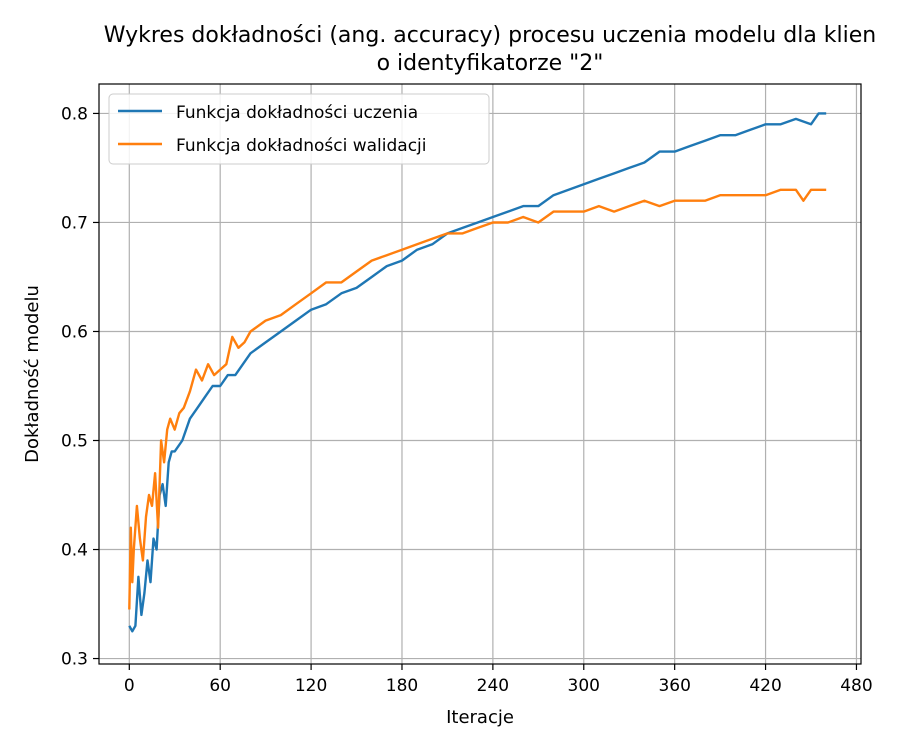 The height and width of the screenshot is (750, 900). What do you see at coordinates (584, 686) in the screenshot?
I see `x-tick-label: 300` at bounding box center [584, 686].